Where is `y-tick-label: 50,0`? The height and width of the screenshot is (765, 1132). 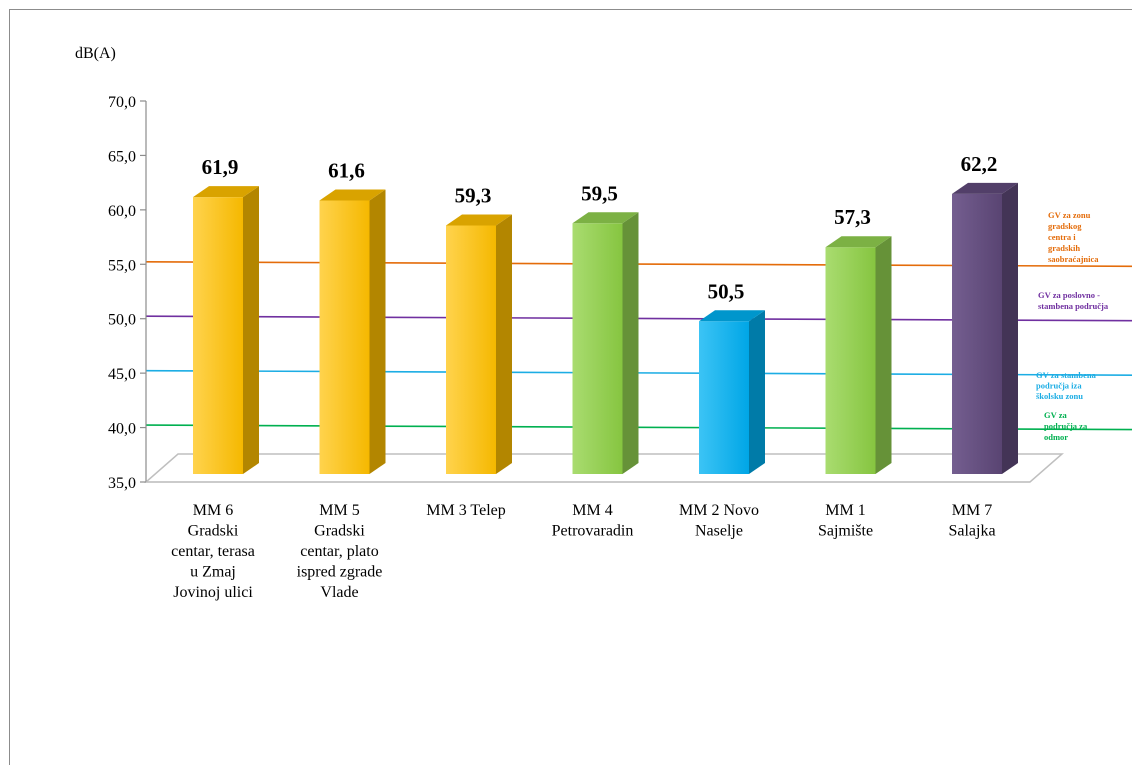
y-tick-label: 50,0 is located at coordinates (122, 320).